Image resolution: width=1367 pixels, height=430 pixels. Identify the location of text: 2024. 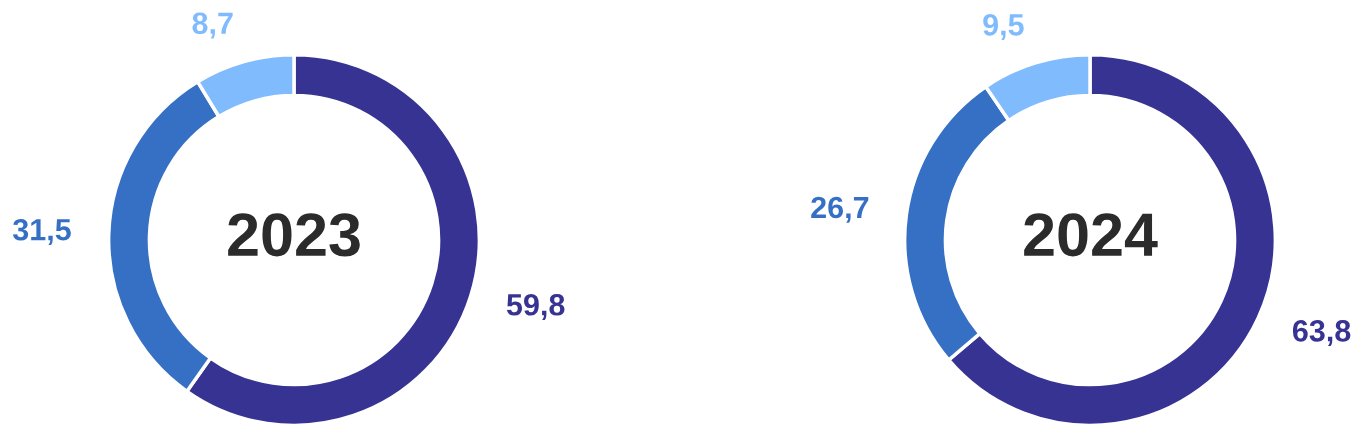
(1091, 235).